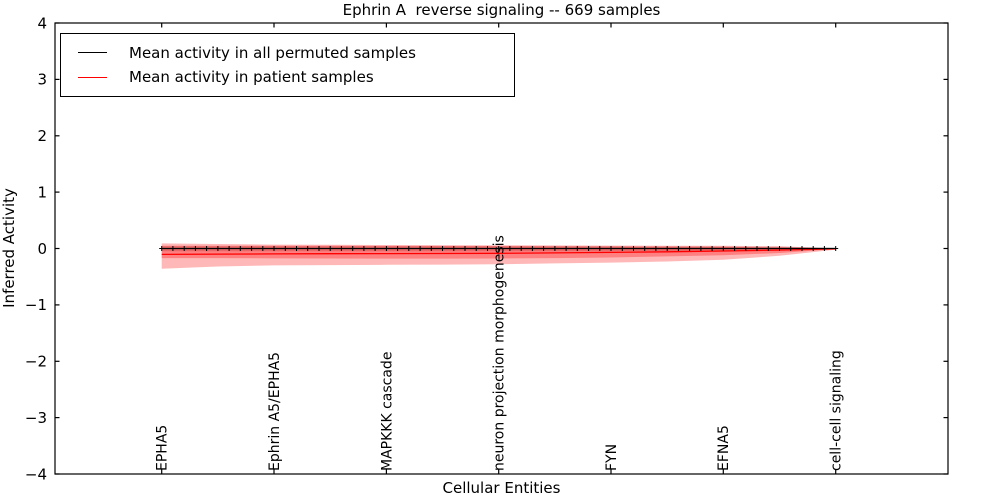  What do you see at coordinates (36, 474) in the screenshot?
I see `y-tick-label: −4` at bounding box center [36, 474].